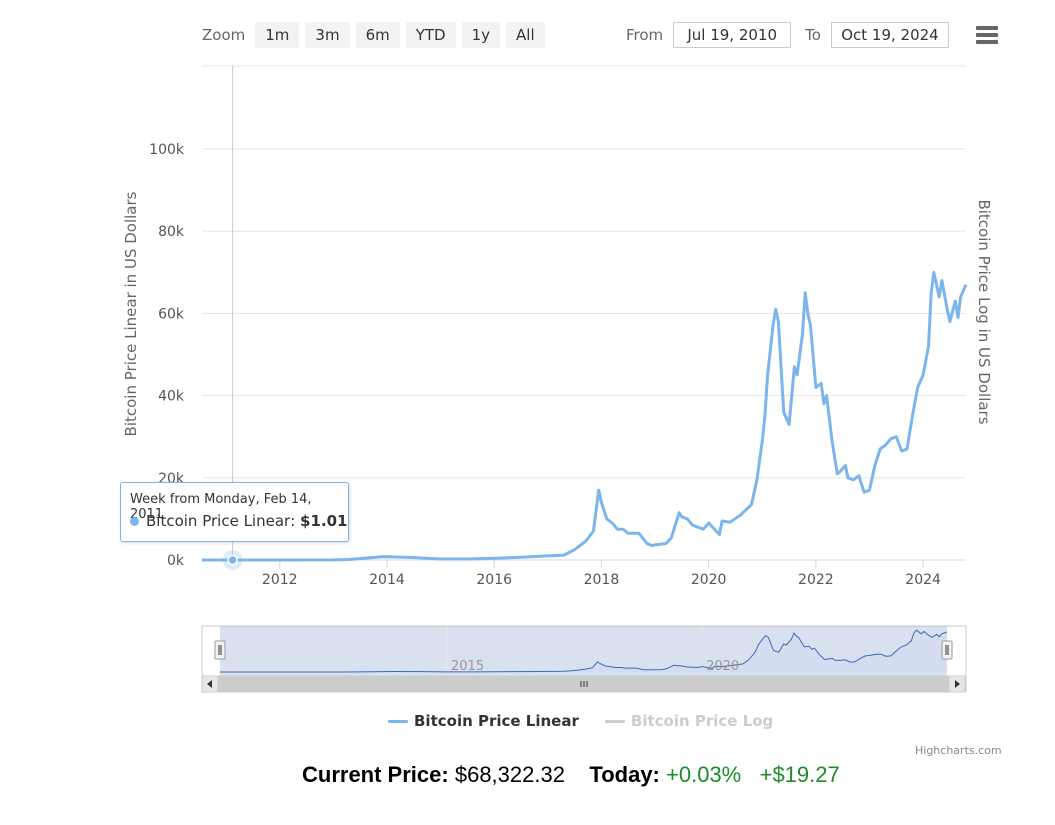 The height and width of the screenshot is (825, 1055). I want to click on zoom-all-button: All, so click(525, 35).